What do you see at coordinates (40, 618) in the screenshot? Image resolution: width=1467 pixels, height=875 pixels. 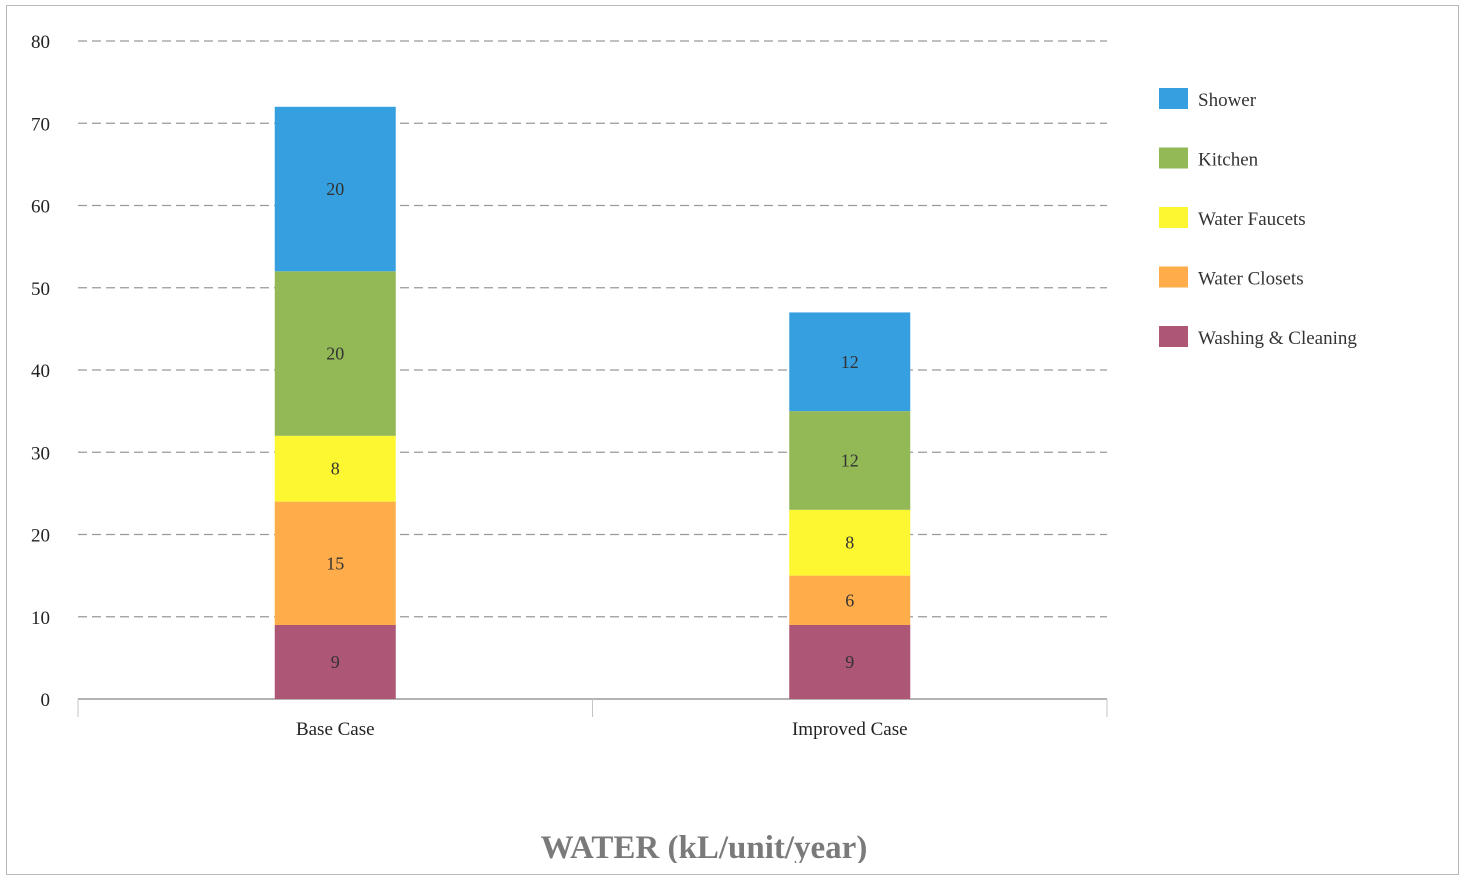 I see `y-tick-label: 10` at bounding box center [40, 618].